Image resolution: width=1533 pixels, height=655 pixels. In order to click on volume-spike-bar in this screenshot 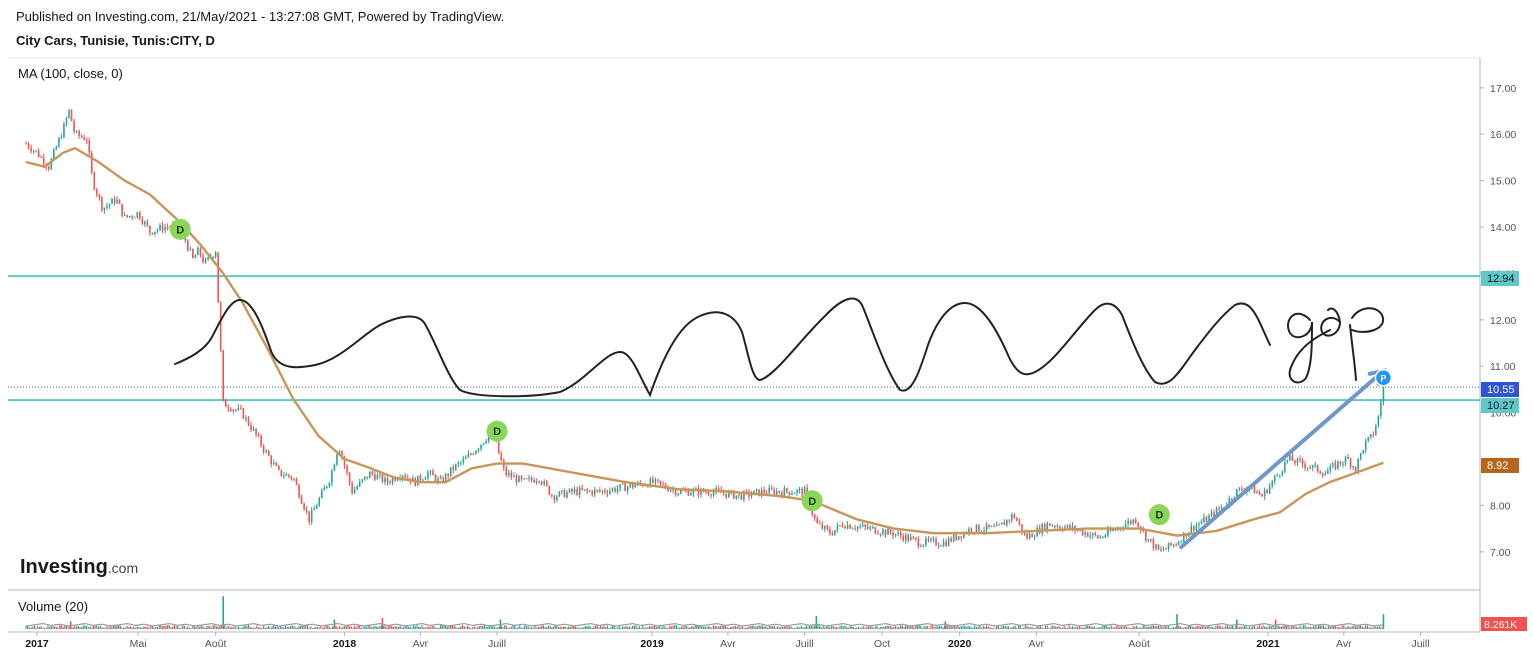, I will do `click(1383, 621)`.